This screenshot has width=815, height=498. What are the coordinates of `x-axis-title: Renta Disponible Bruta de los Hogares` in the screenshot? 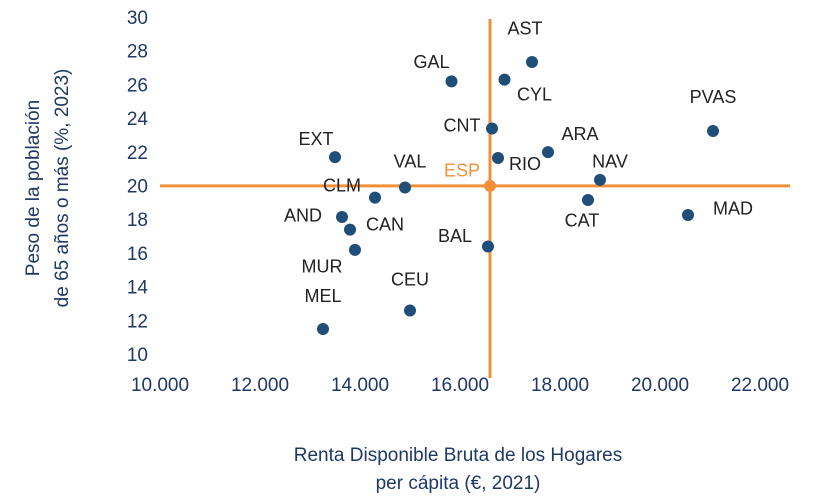 It's located at (458, 455).